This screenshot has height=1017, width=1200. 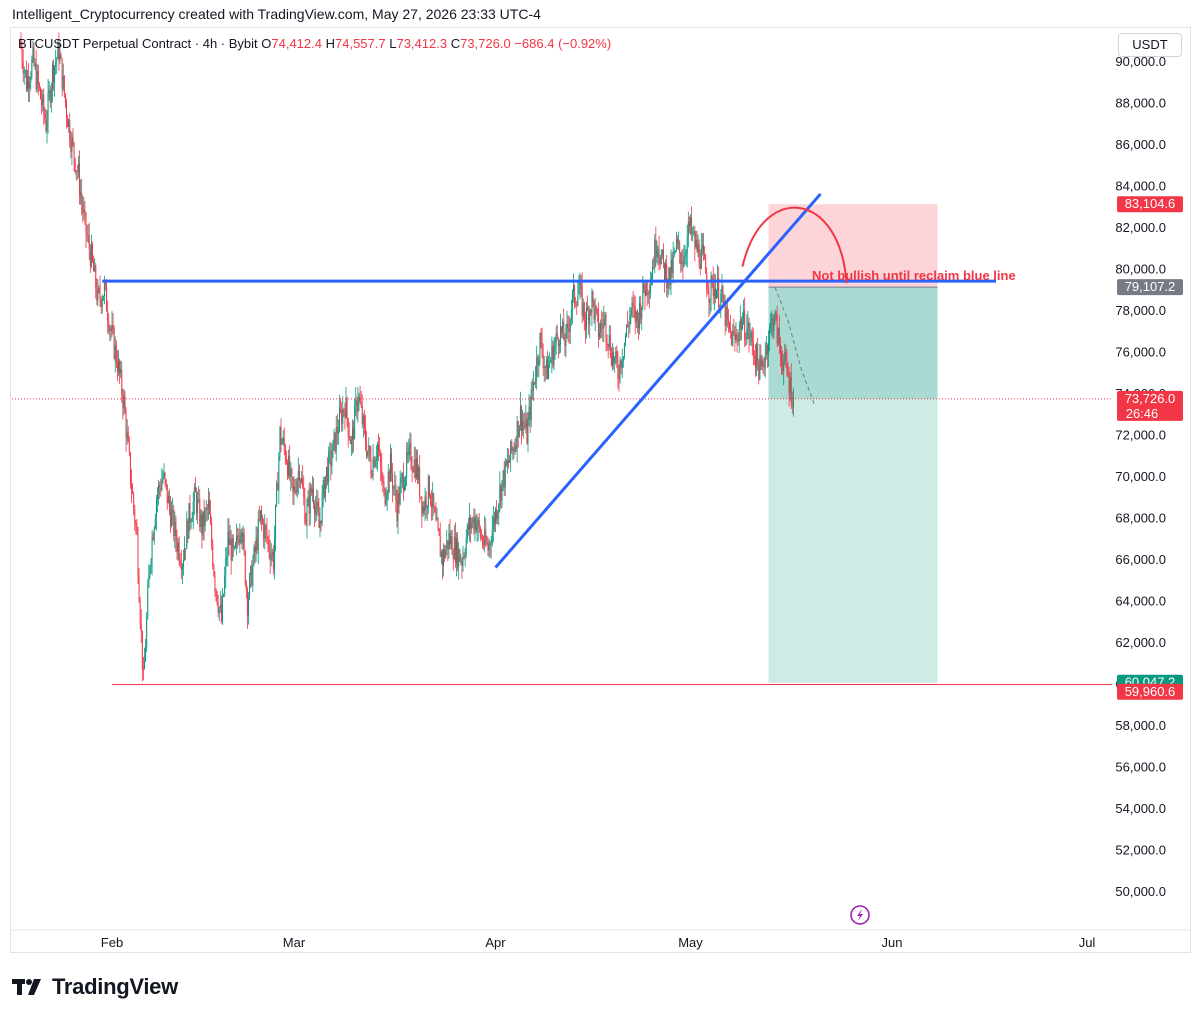 What do you see at coordinates (1140, 601) in the screenshot?
I see `y-tick-label: 64,000.0` at bounding box center [1140, 601].